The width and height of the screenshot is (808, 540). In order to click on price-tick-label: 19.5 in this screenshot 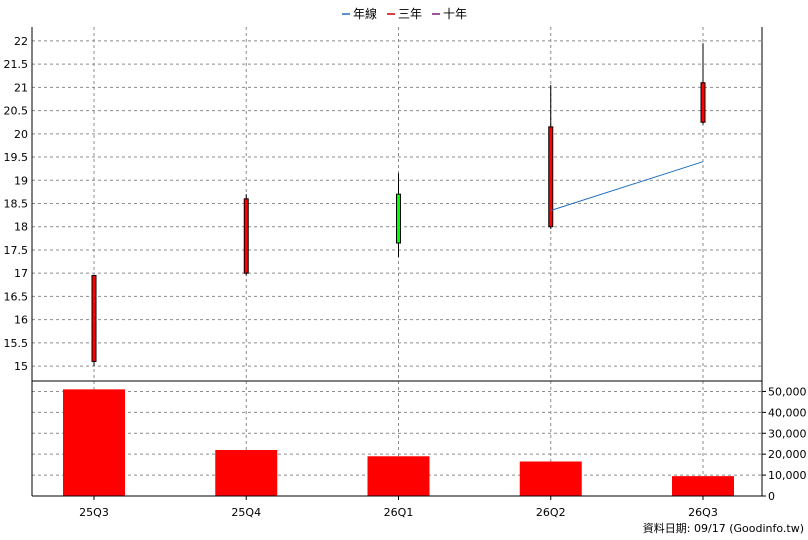, I will do `click(16, 157)`.